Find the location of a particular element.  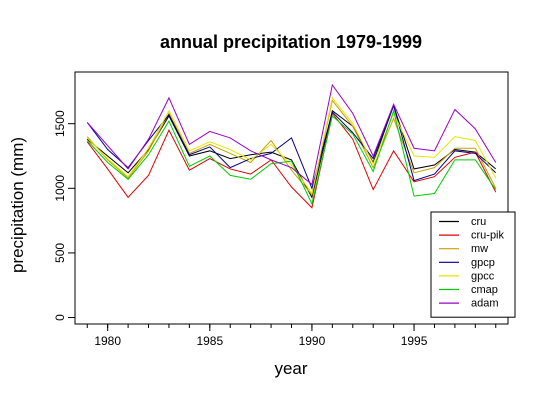

y-tick-label: 1000 is located at coordinates (60, 188).